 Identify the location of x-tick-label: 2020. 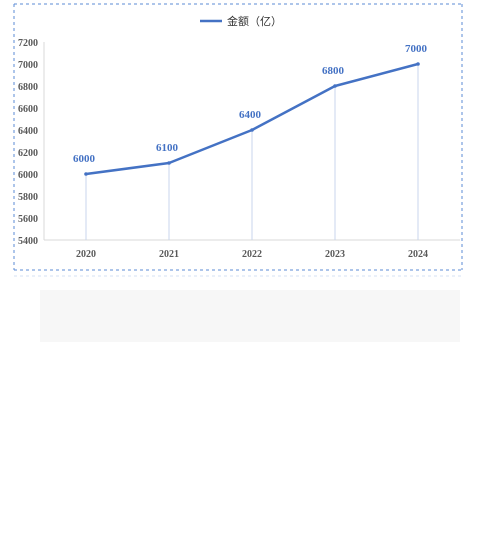
(86, 254).